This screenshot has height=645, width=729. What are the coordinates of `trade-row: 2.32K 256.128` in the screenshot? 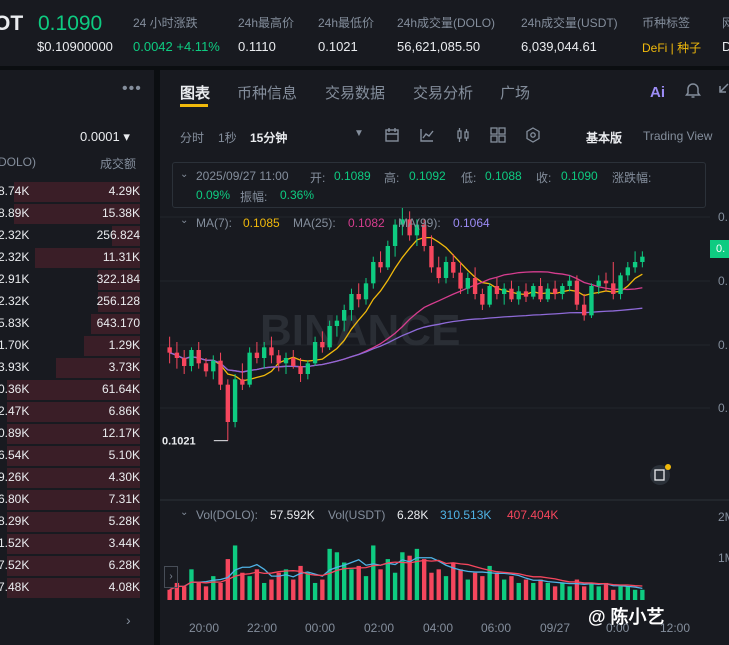 It's located at (77, 302).